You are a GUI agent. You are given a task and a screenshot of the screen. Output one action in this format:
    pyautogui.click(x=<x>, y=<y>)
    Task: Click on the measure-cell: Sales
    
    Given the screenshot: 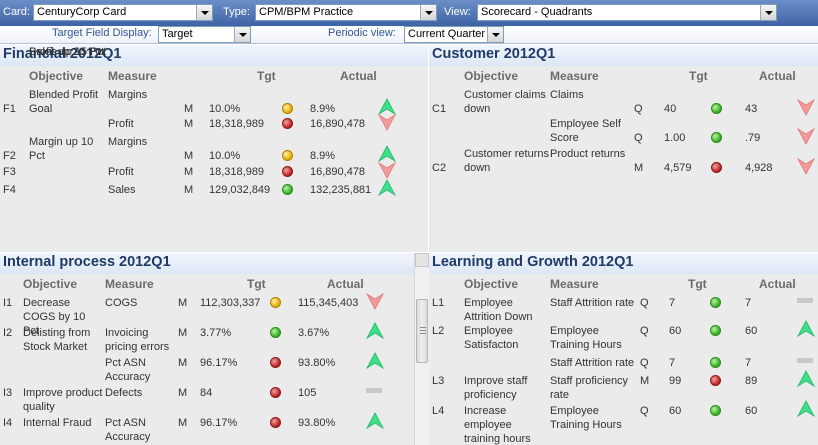 What is the action you would take?
    pyautogui.click(x=122, y=190)
    